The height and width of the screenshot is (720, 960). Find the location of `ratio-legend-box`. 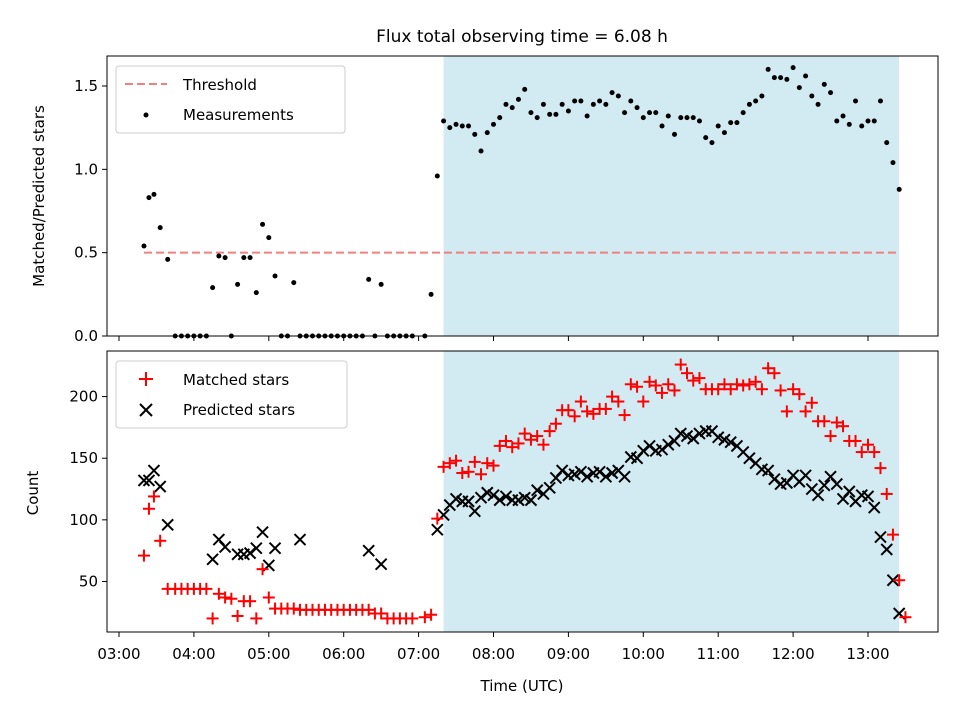

ratio-legend-box is located at coordinates (230, 99).